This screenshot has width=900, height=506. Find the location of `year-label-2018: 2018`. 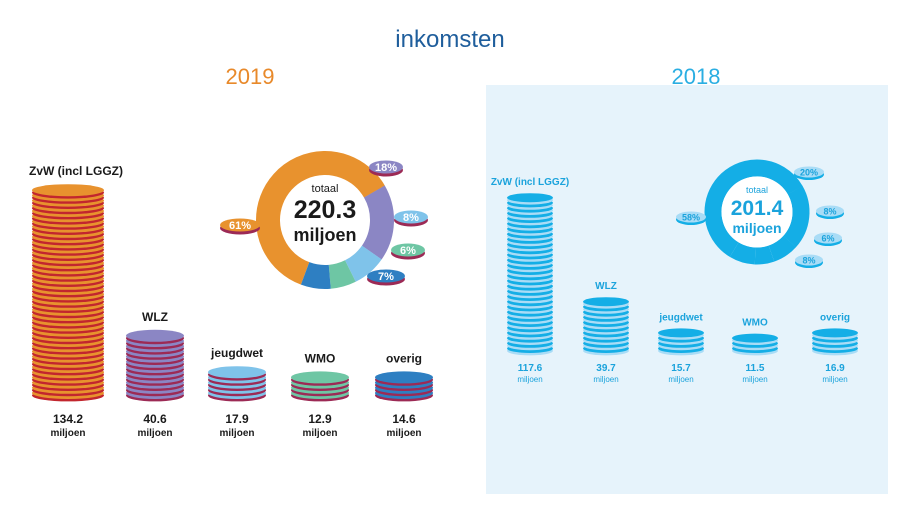

year-label-2018: 2018 is located at coordinates (696, 76).